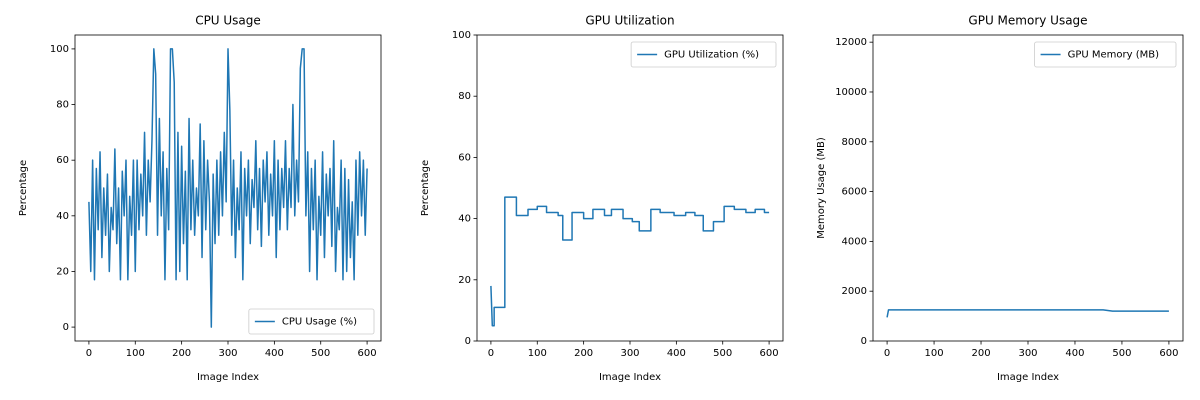  I want to click on y-axis-label: Memory Usage (MB), so click(821, 188).